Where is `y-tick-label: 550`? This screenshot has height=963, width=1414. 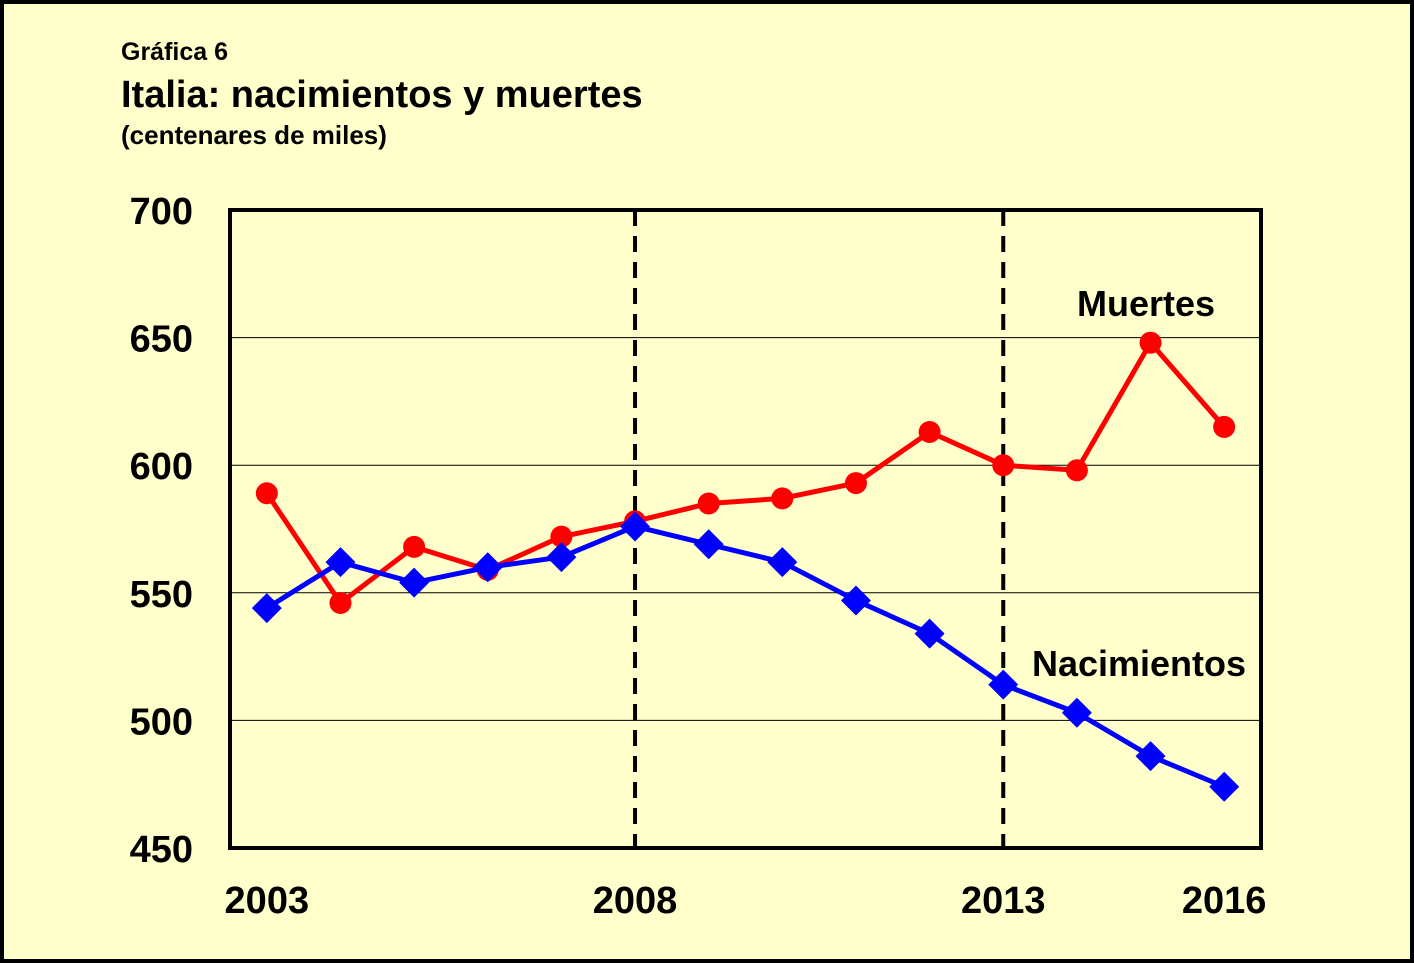
y-tick-label: 550 is located at coordinates (161, 595).